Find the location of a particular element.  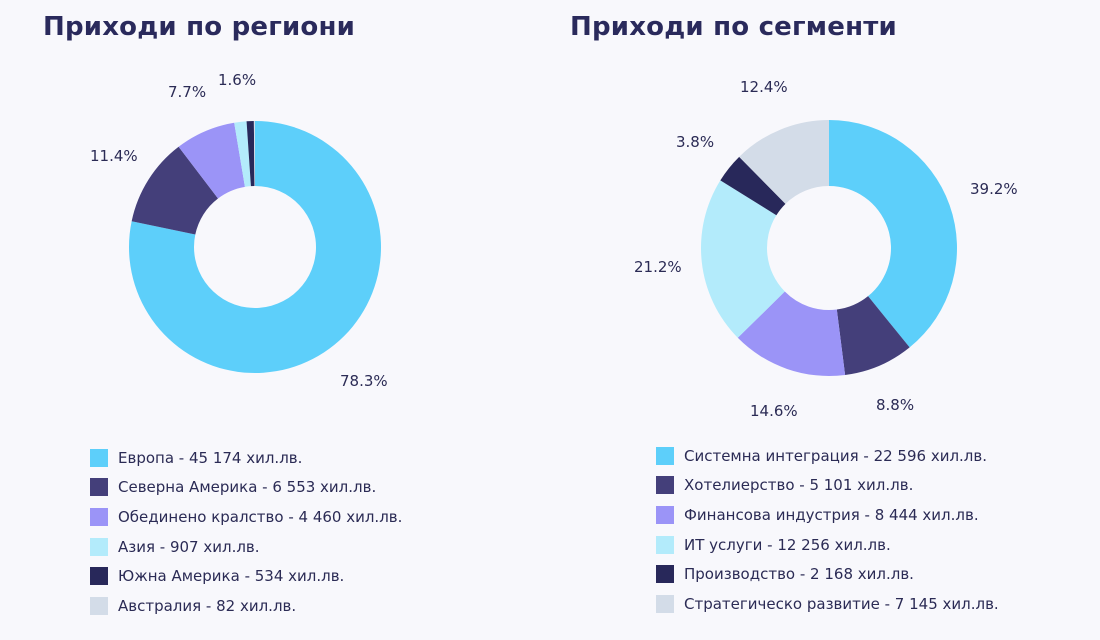

legend-item-ит-услуги: ИТ услуги - 12 256 хил.лв. is located at coordinates (827, 545).